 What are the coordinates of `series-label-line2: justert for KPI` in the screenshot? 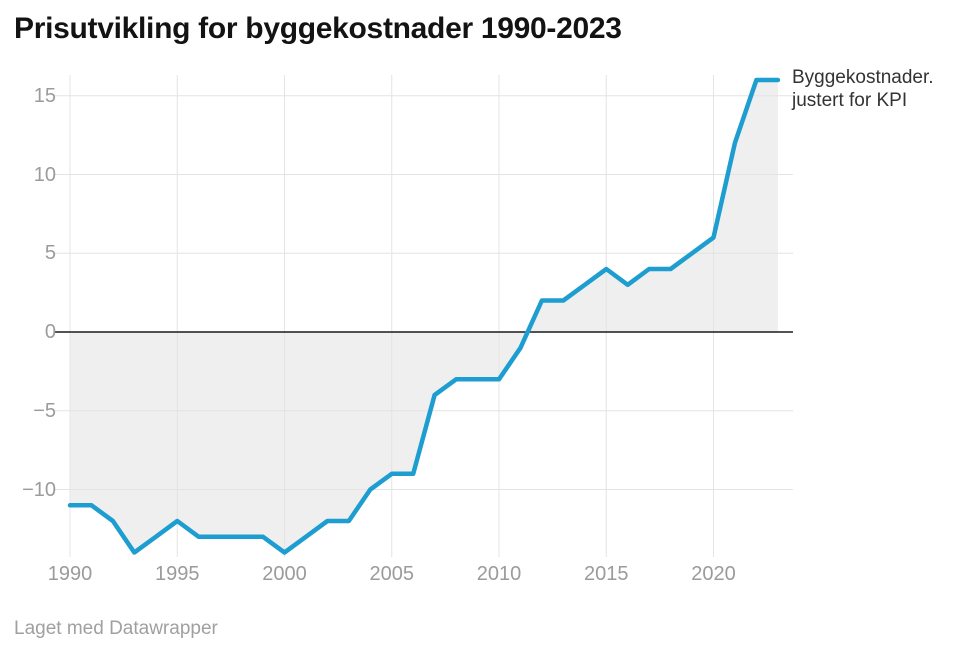 It's located at (850, 100).